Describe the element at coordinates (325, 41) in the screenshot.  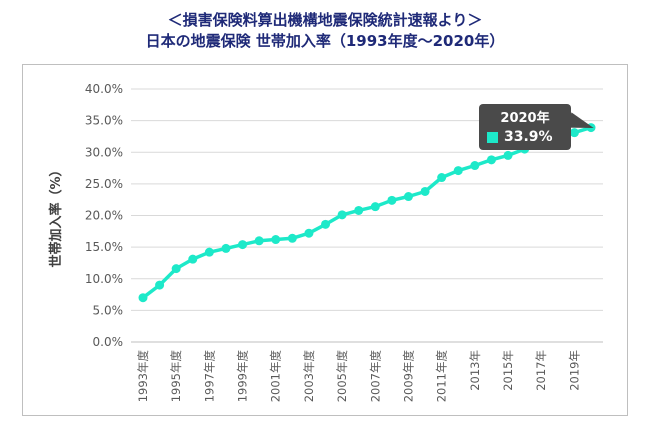
I see `chart-title-line2: 日本の地震保険 世帯加入率（1993年度〜2020年）` at that location.